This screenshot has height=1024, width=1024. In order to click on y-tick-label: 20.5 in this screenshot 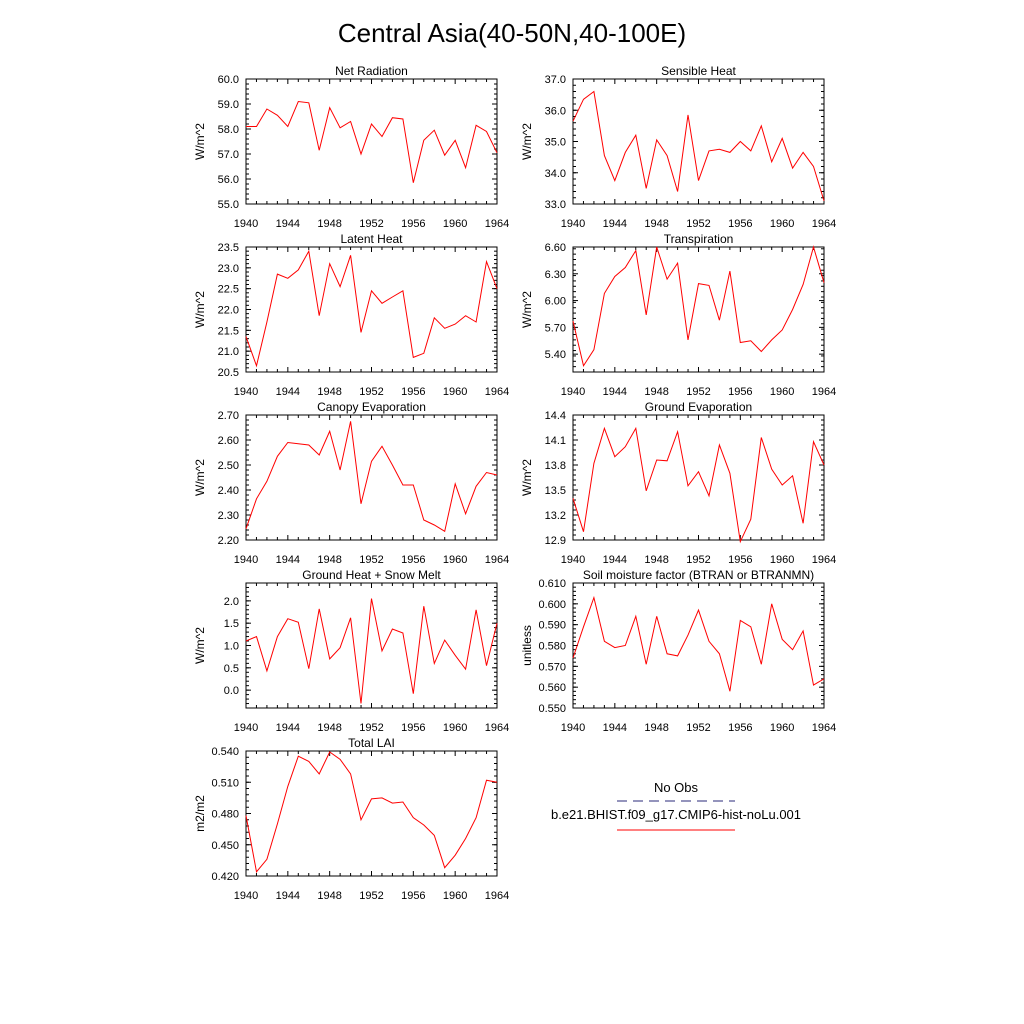, I will do `click(228, 373)`.